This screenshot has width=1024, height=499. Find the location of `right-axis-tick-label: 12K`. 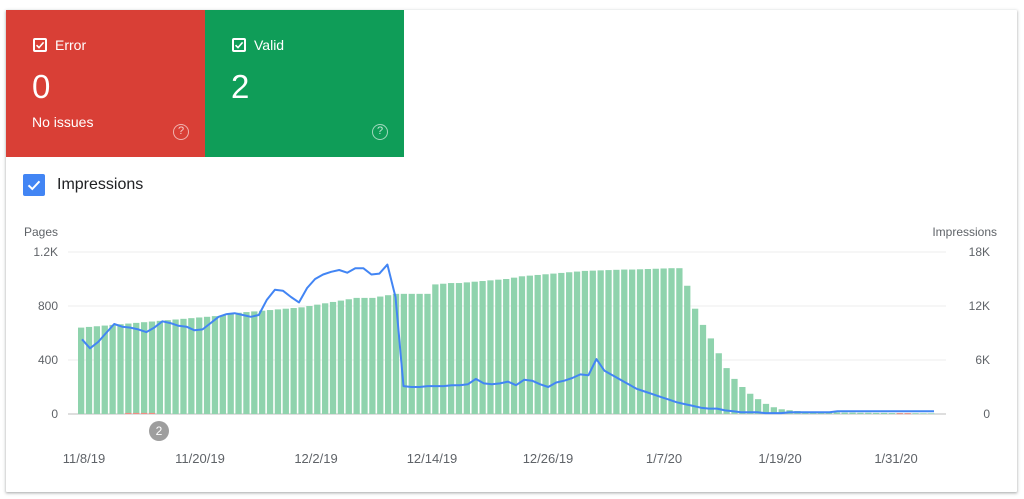

right-axis-tick-label: 12K is located at coordinates (979, 306).